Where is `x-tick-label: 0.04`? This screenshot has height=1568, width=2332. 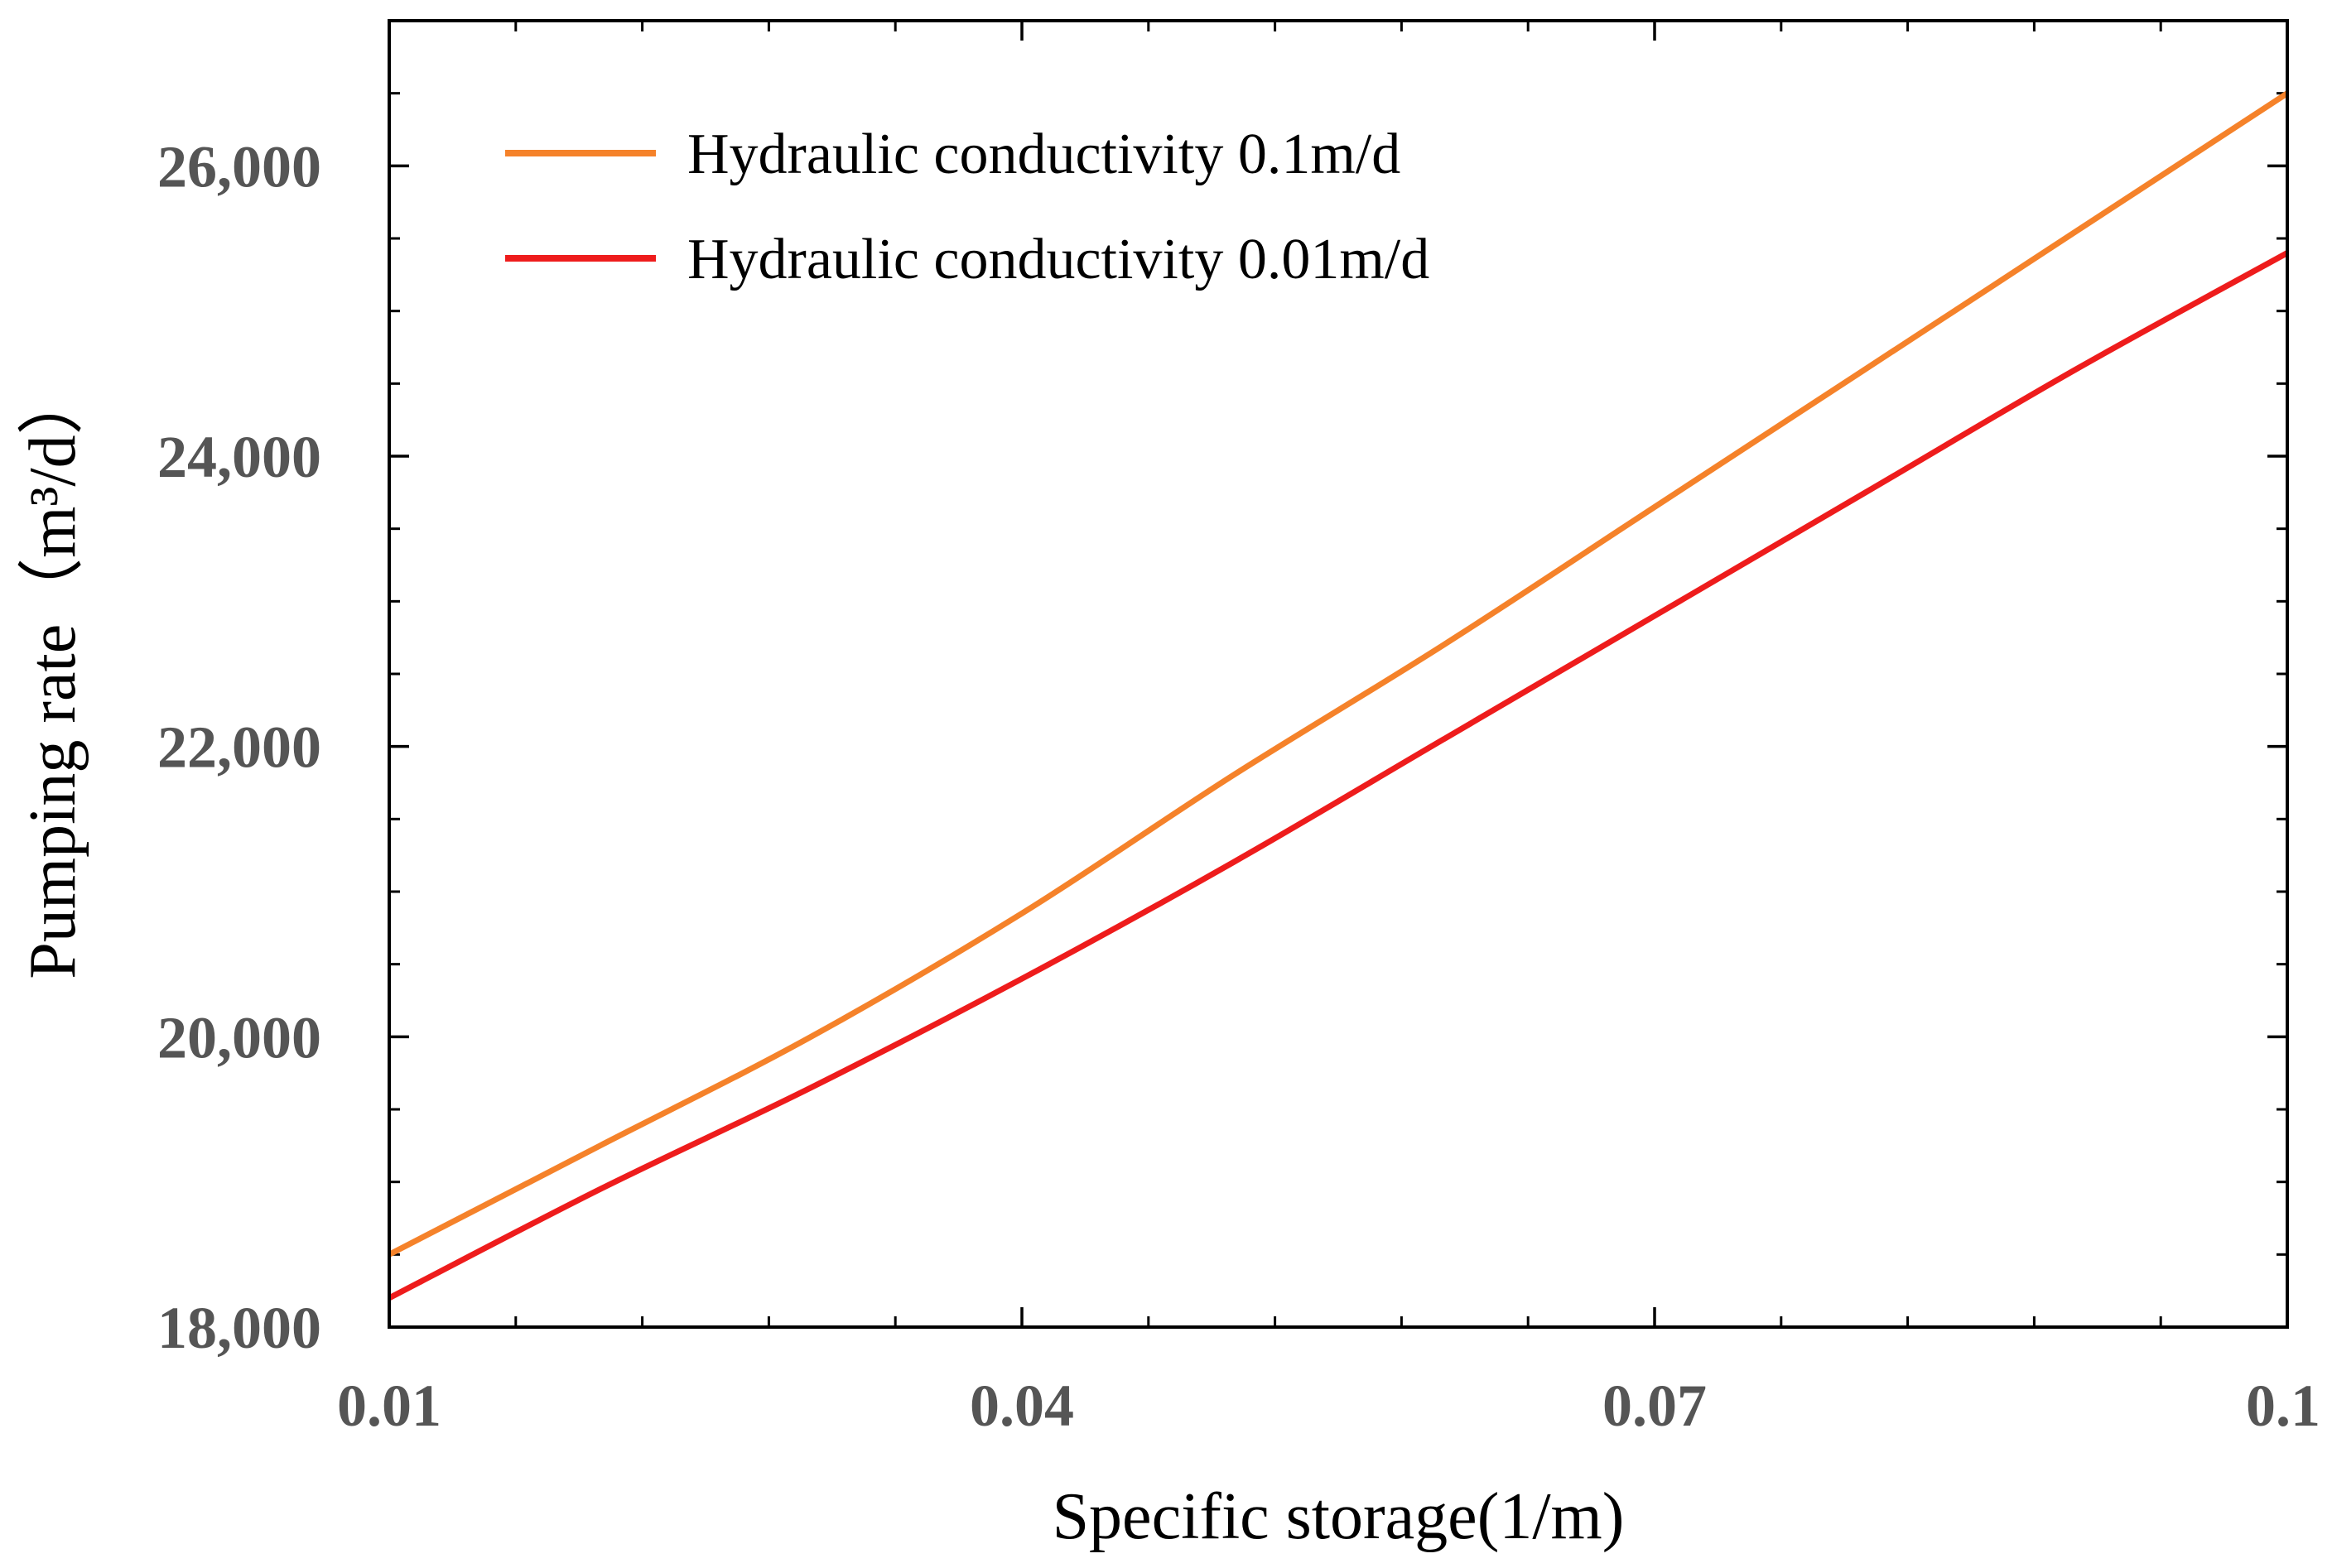
x-tick-label: 0.04 is located at coordinates (1022, 1406).